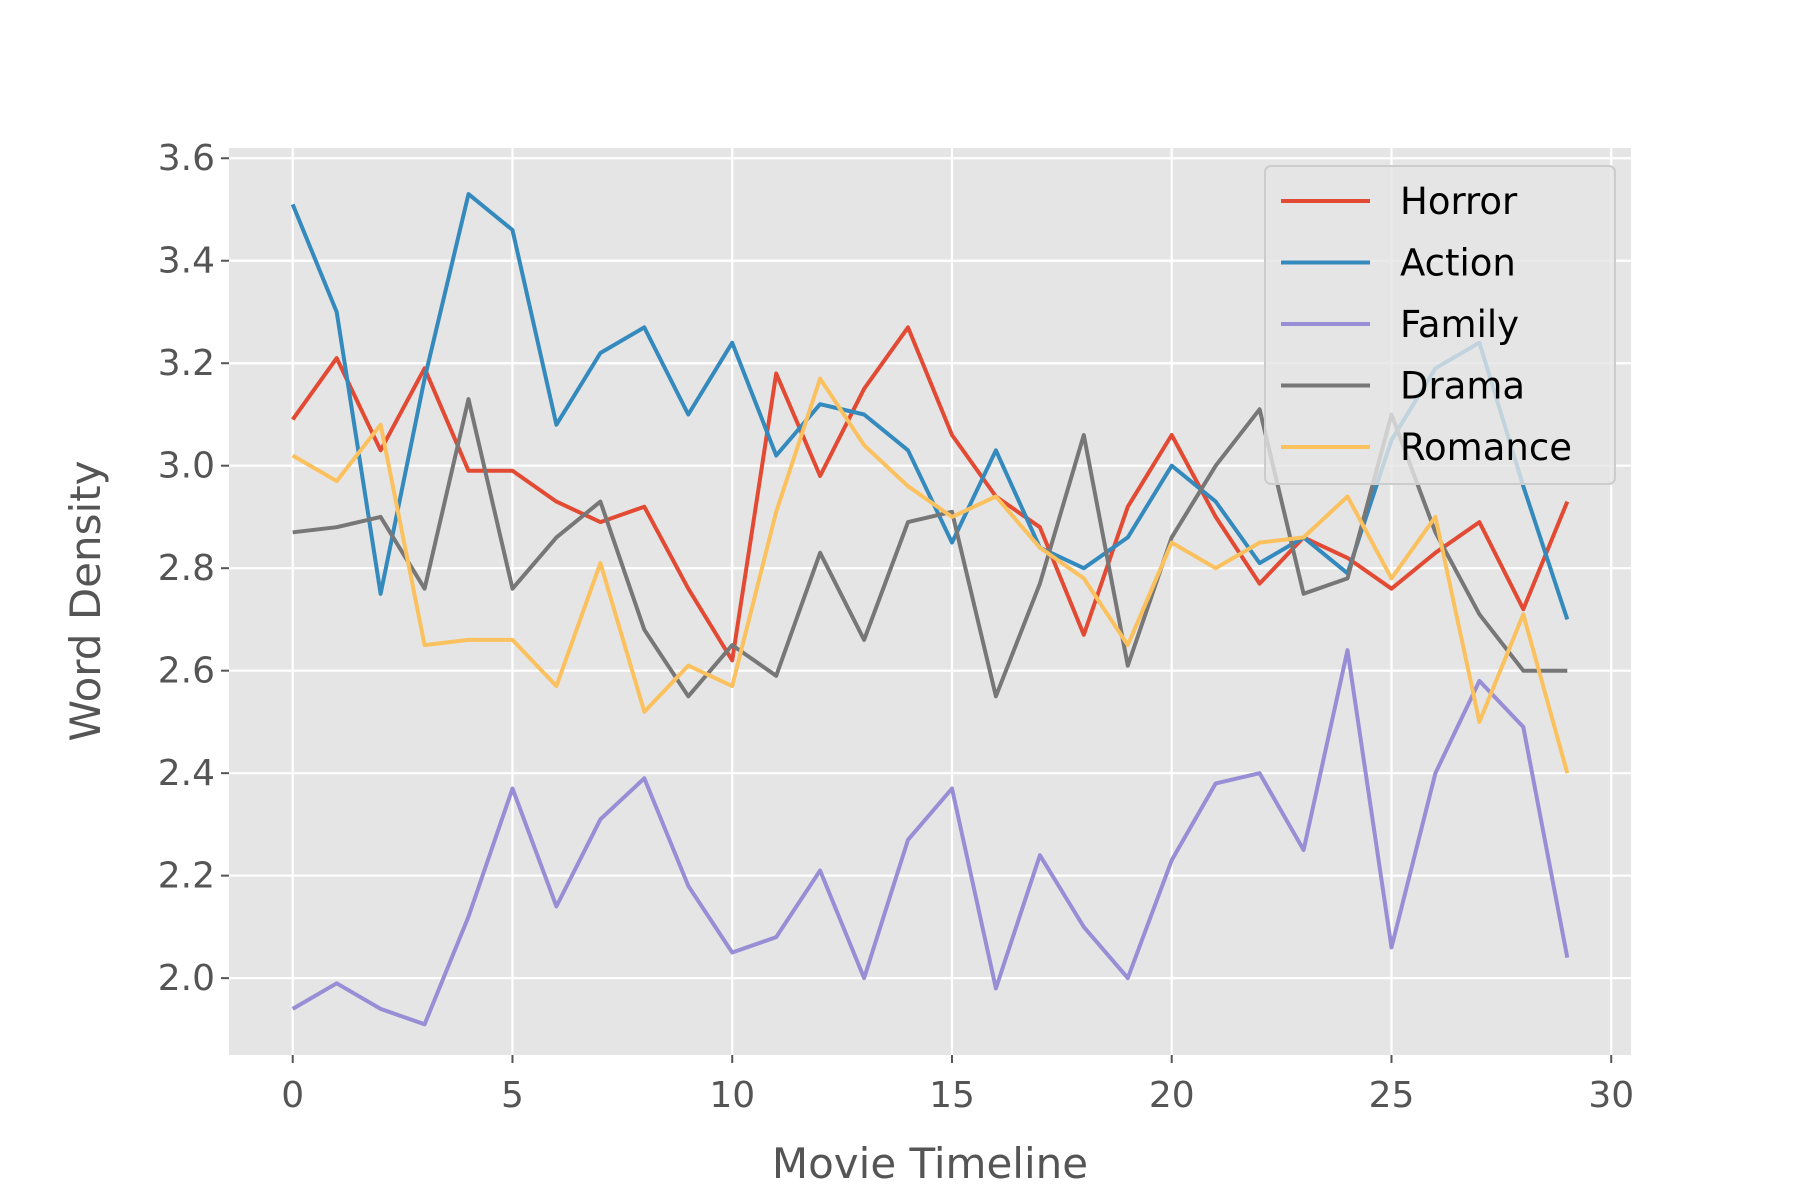  What do you see at coordinates (186, 773) in the screenshot?
I see `y-tick-label: 2.4` at bounding box center [186, 773].